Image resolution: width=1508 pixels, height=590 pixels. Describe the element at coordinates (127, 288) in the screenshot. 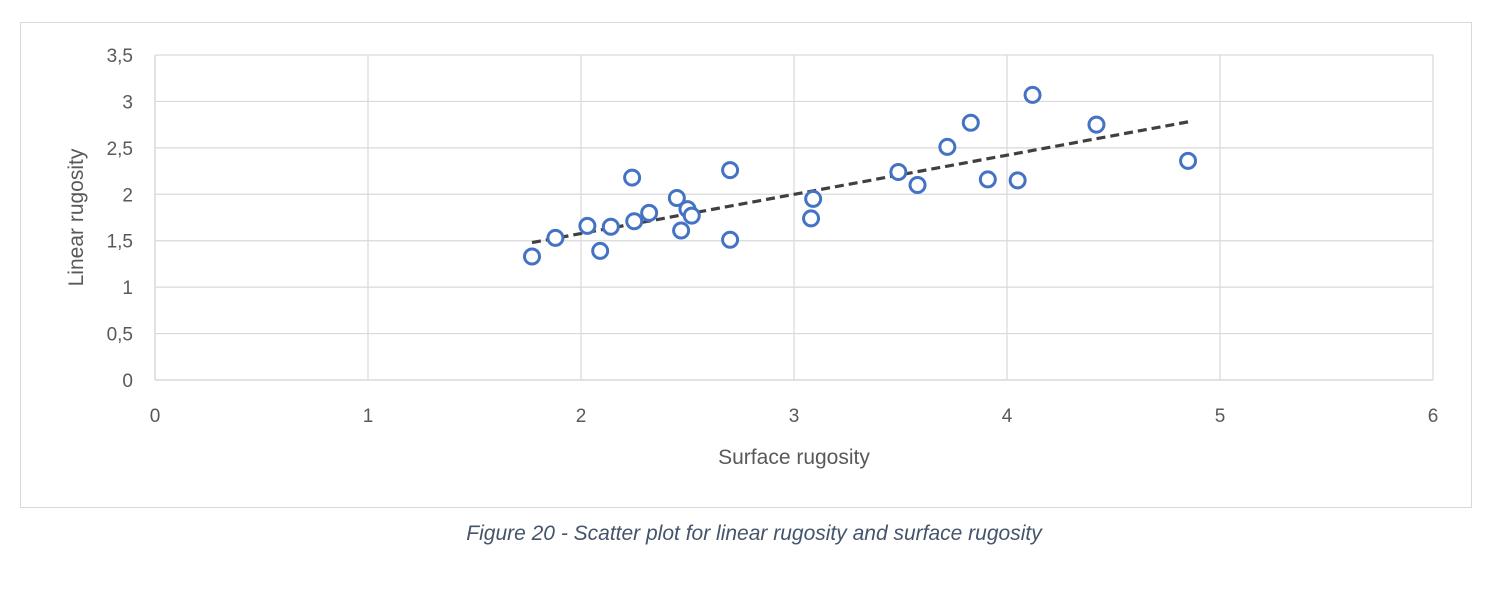

I see `y-tick-label: 1` at that location.